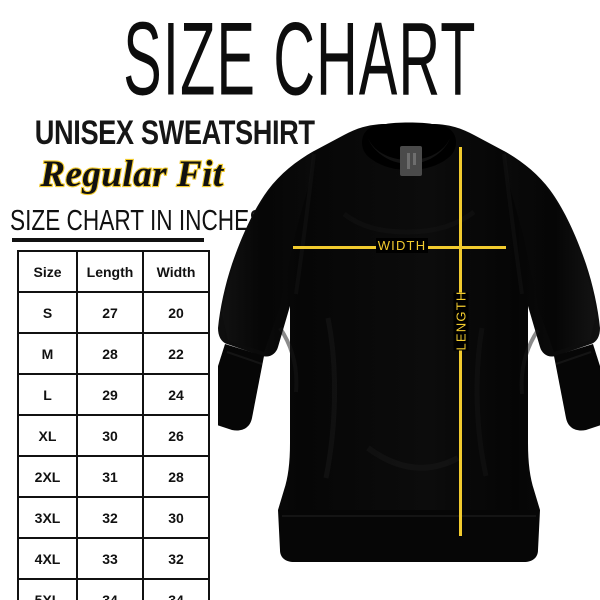 The width and height of the screenshot is (600, 600). I want to click on table-header-row: Size Length Width, so click(113, 271).